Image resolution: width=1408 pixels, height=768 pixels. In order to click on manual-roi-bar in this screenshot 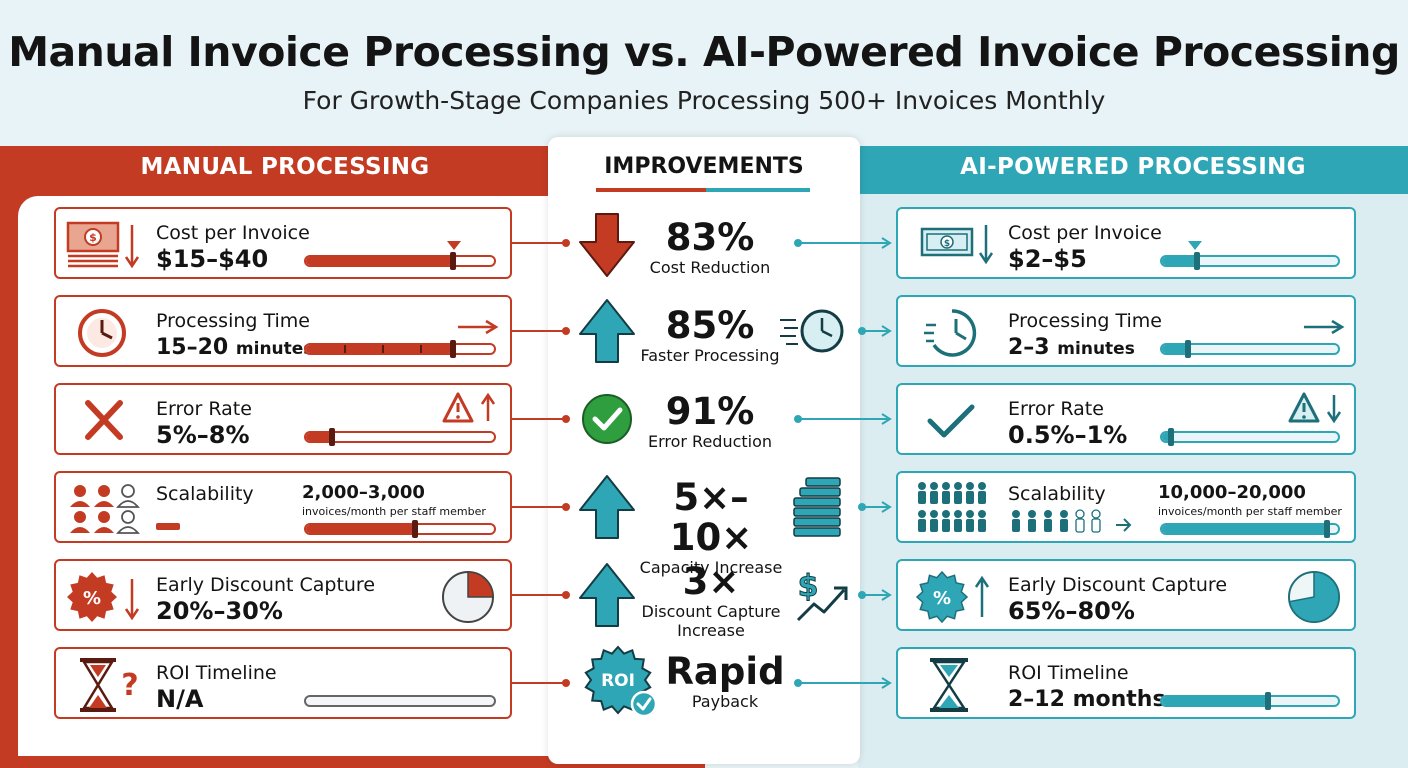, I will do `click(400, 701)`.